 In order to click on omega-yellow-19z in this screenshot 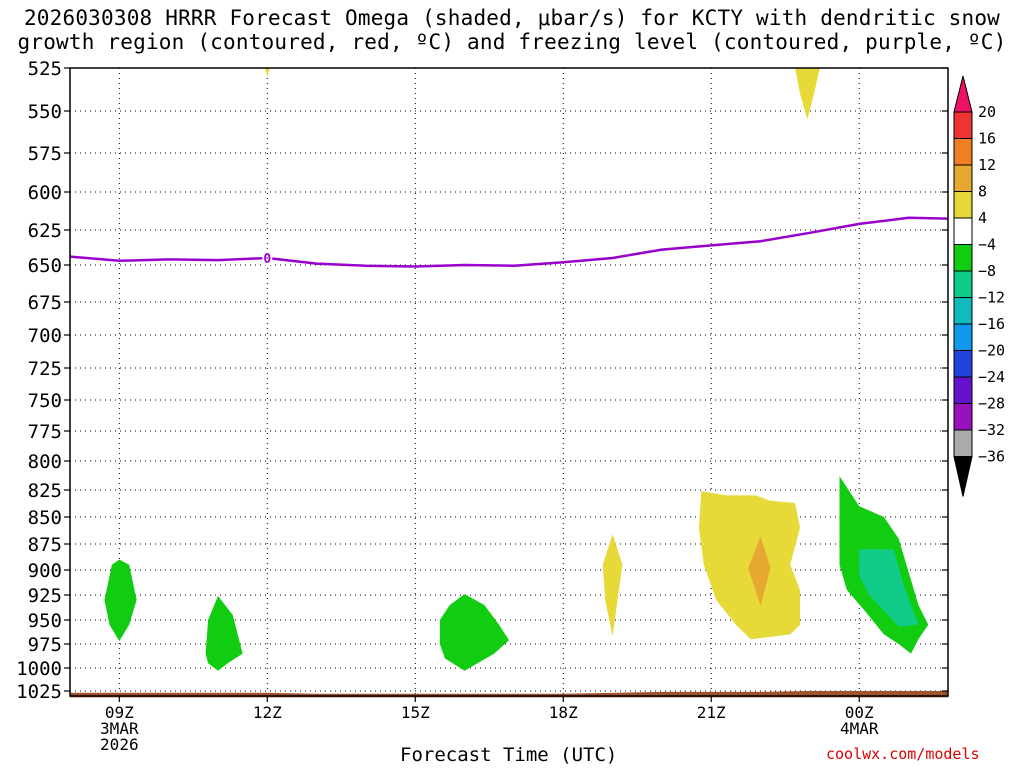, I will do `click(612, 585)`.